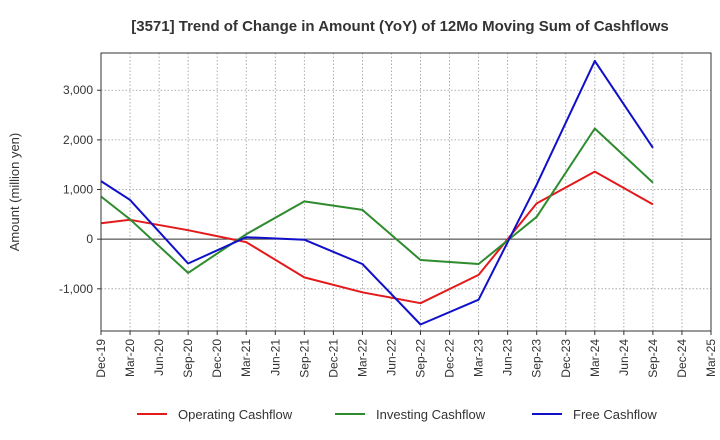 This screenshot has height=440, width=720. I want to click on x-tick-label: Sep-23, so click(537, 358).